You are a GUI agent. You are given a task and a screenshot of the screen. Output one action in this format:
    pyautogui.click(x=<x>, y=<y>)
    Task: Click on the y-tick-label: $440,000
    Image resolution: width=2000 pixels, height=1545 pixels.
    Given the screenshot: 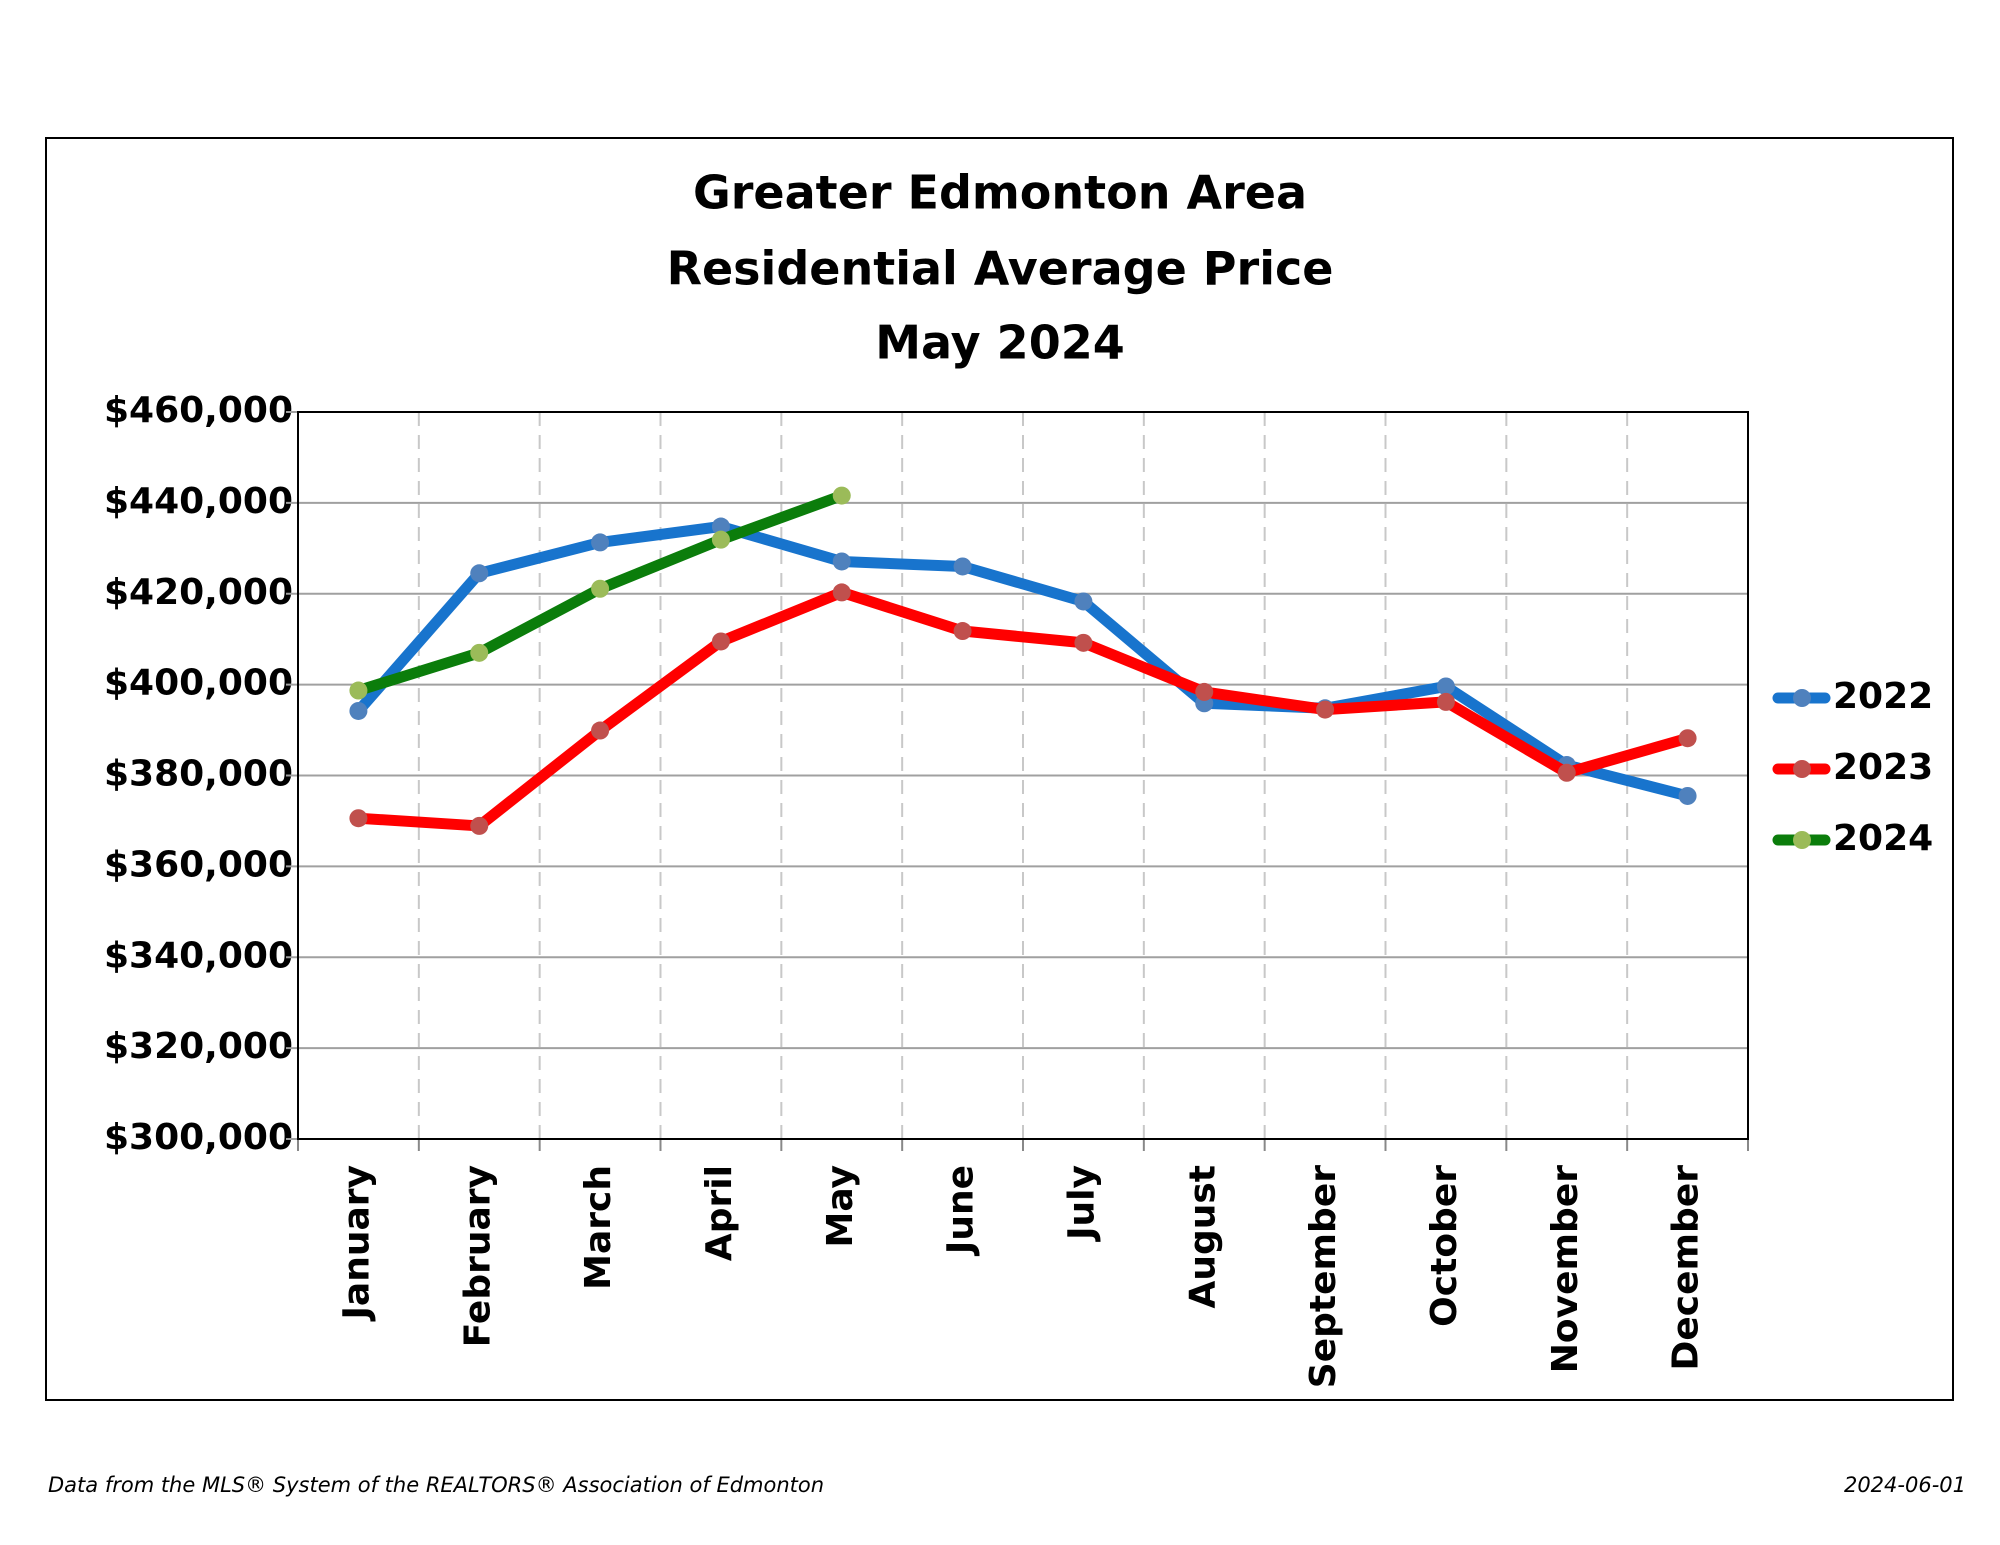 What is the action you would take?
    pyautogui.click(x=198, y=501)
    